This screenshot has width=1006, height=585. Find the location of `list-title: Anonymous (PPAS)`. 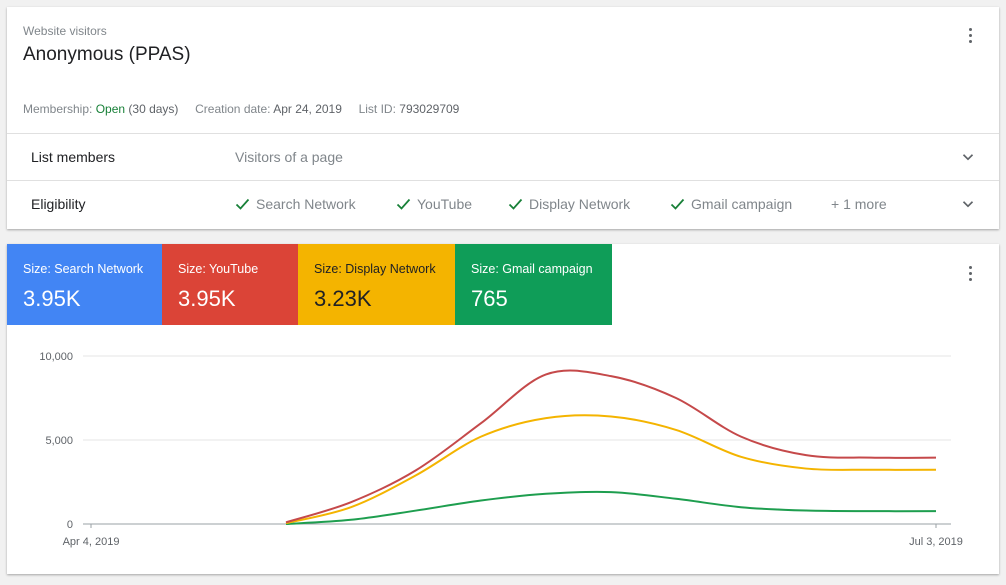

list-title: Anonymous (PPAS) is located at coordinates (107, 54).